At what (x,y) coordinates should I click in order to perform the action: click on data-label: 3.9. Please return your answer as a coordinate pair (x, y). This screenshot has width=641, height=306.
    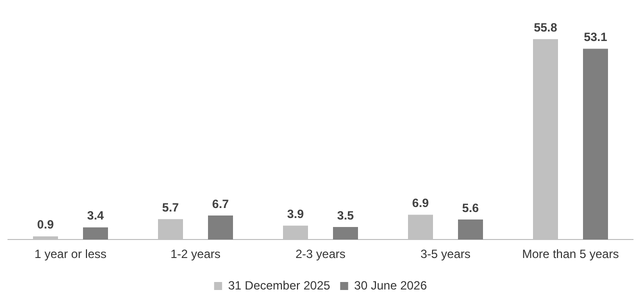
    Looking at the image, I should click on (295, 213).